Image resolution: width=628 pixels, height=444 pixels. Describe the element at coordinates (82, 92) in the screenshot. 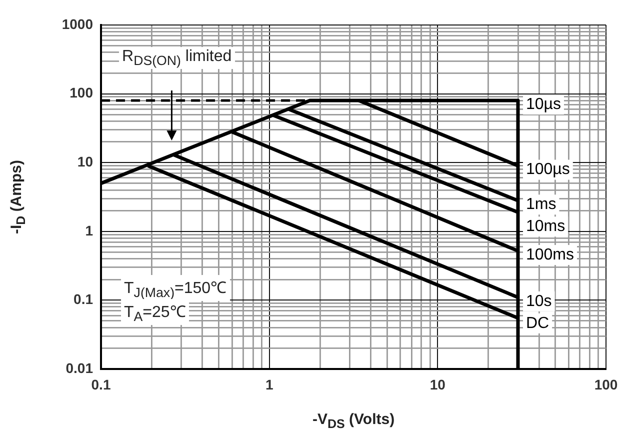

I see `y-tick-label: 100` at that location.